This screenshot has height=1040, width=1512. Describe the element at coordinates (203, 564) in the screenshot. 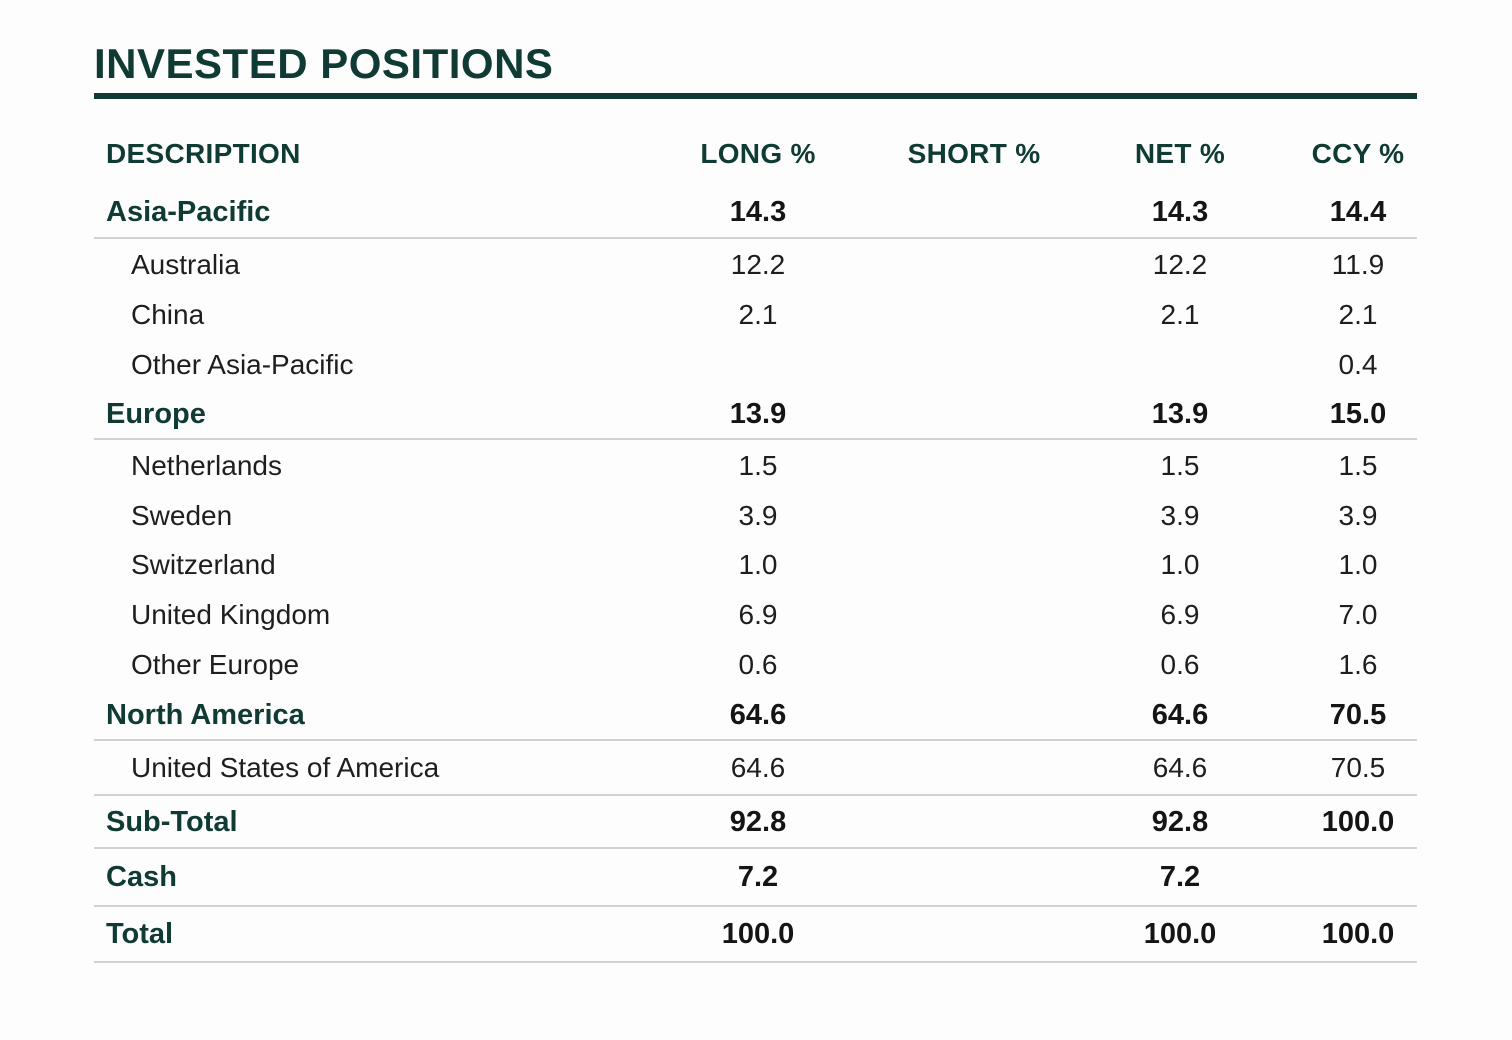

I see `row-description: Switzerland` at that location.